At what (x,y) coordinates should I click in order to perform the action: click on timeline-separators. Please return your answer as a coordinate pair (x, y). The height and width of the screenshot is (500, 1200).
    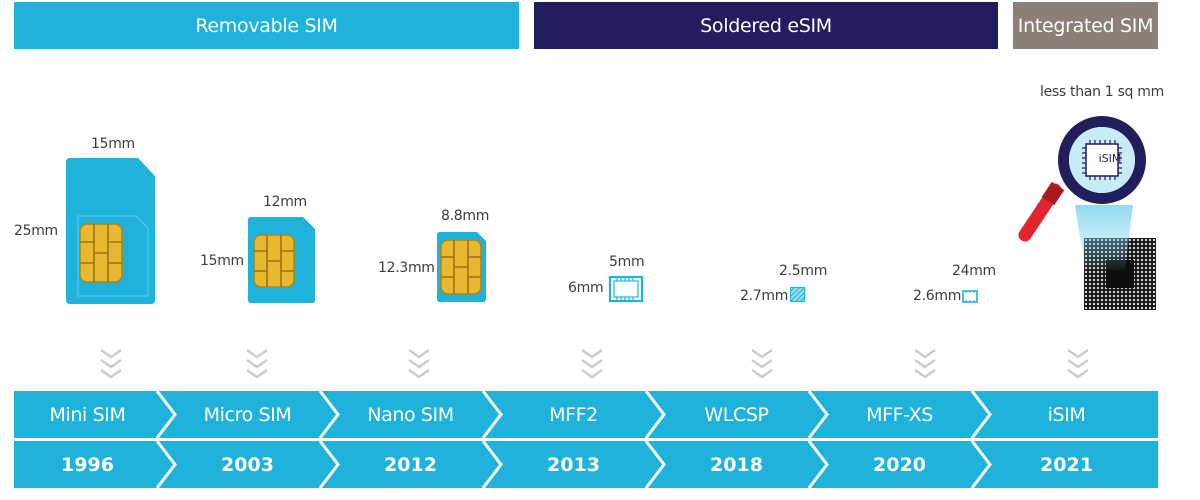
    Looking at the image, I should click on (573, 439).